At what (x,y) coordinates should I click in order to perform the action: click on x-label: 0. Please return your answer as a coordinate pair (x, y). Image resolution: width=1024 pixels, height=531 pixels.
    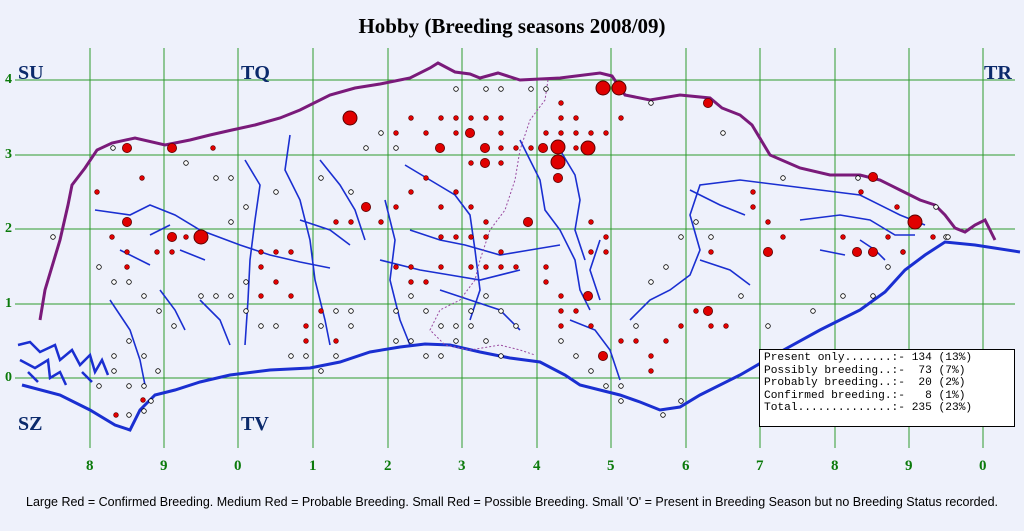
    Looking at the image, I should click on (983, 466).